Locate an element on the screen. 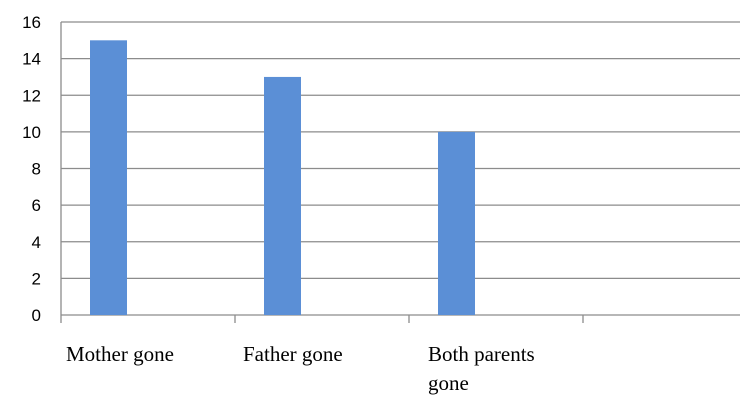 This screenshot has height=396, width=751. category-label: gone is located at coordinates (448, 383).